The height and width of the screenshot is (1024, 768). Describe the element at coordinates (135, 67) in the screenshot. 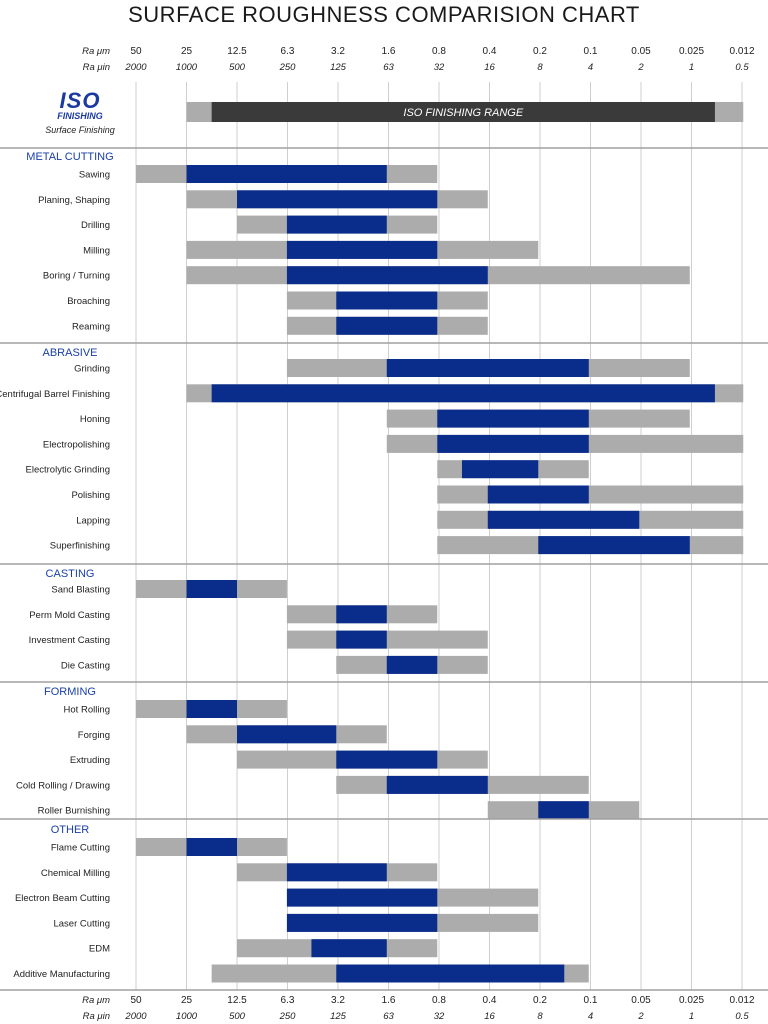

I see `top-tick-uin: 2000` at that location.